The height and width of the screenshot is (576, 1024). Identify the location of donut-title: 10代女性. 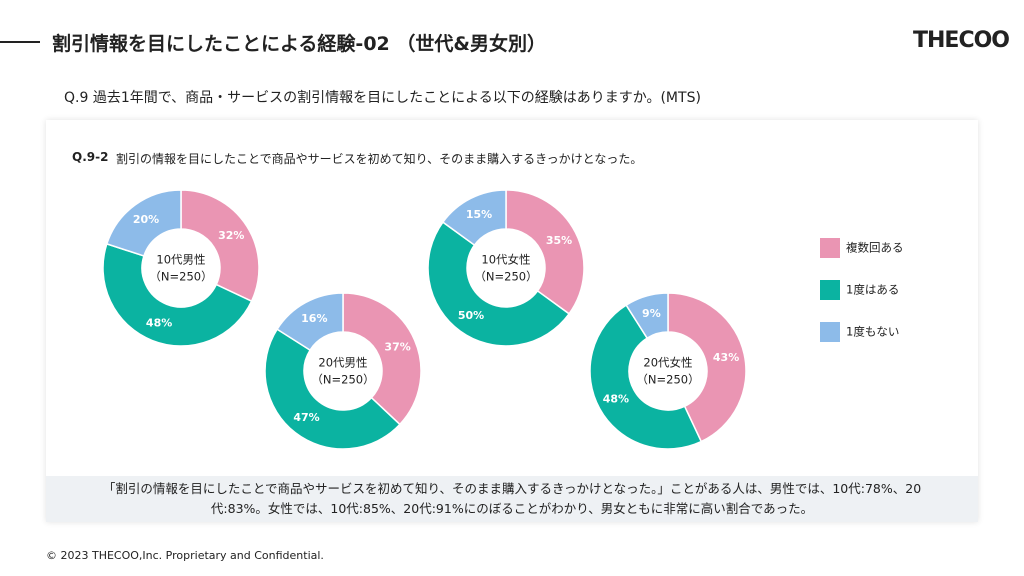
(505, 260).